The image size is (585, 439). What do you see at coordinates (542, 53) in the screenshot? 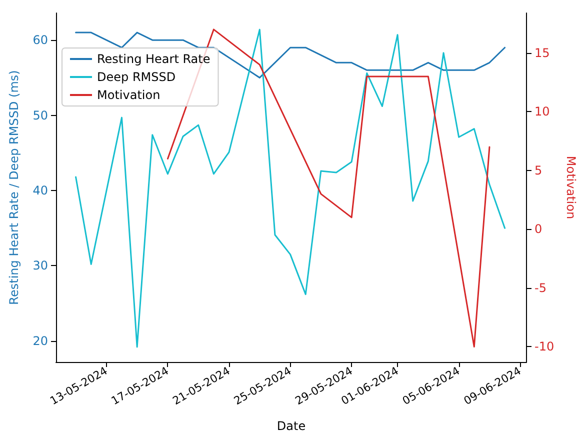
I see `y2-tick-label: 15` at bounding box center [542, 53].